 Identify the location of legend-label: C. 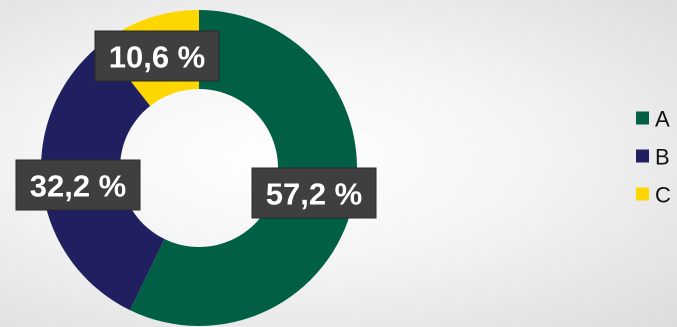
(663, 195).